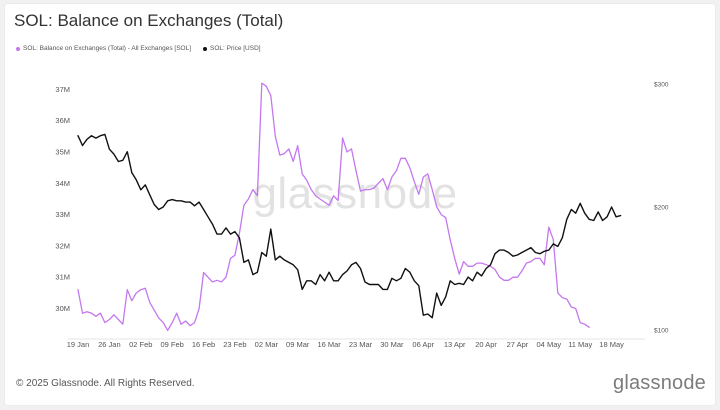  What do you see at coordinates (140, 344) in the screenshot?
I see `x-tick-label: 02 Feb` at bounding box center [140, 344].